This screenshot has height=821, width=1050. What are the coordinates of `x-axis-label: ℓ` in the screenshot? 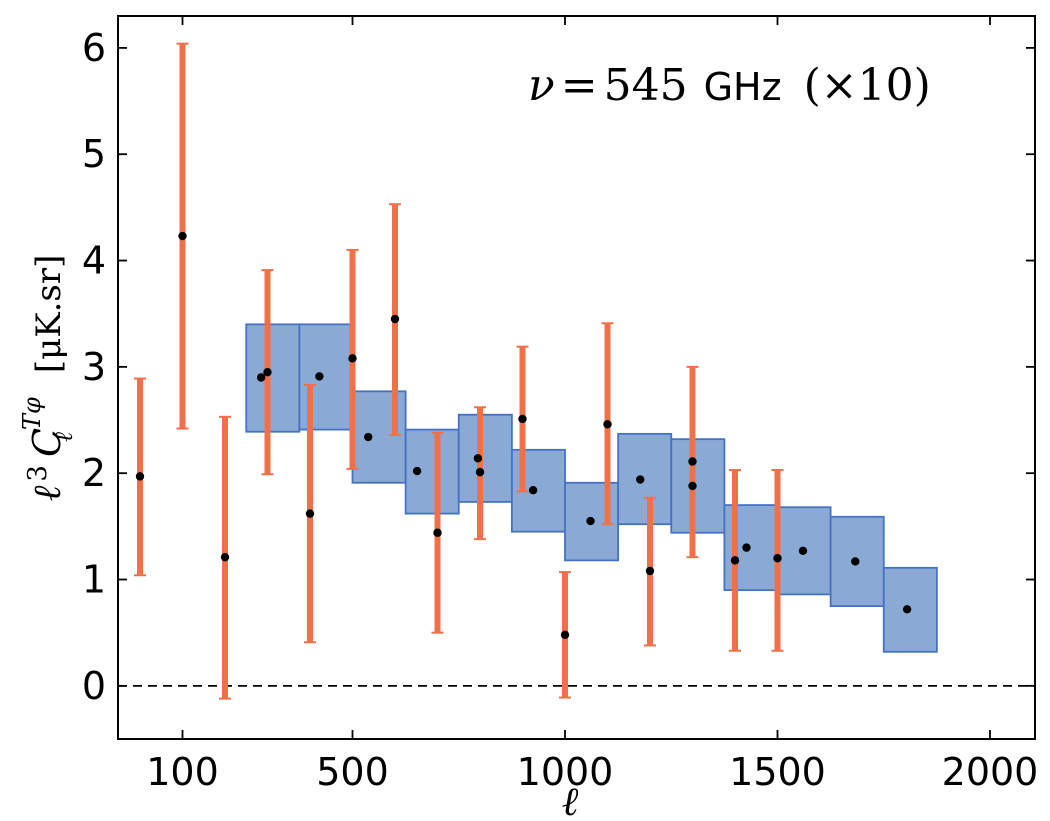 It's located at (570, 800).